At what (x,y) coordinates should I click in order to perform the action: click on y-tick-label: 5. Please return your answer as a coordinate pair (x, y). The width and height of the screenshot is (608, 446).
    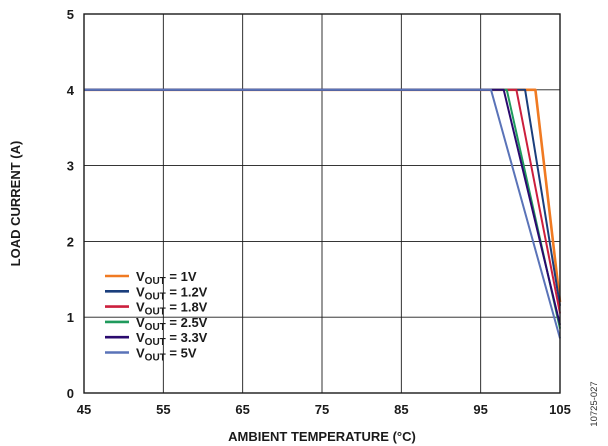
    Looking at the image, I should click on (70, 14).